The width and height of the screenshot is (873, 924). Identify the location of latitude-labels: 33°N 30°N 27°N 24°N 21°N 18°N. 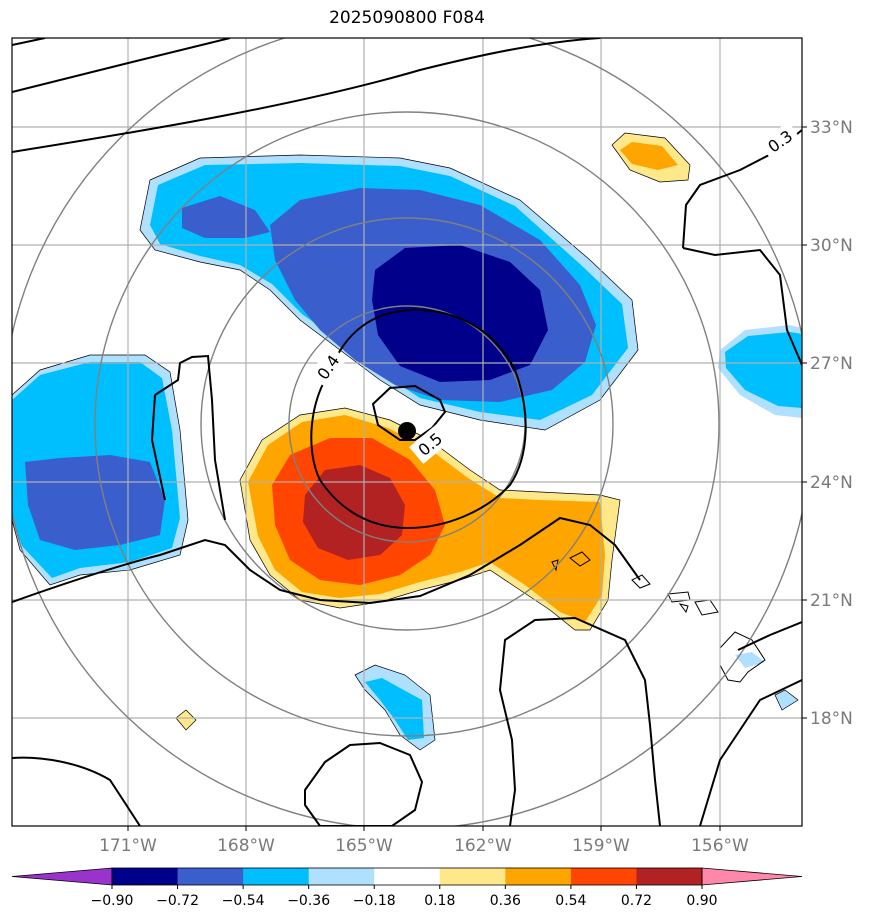
(831, 423).